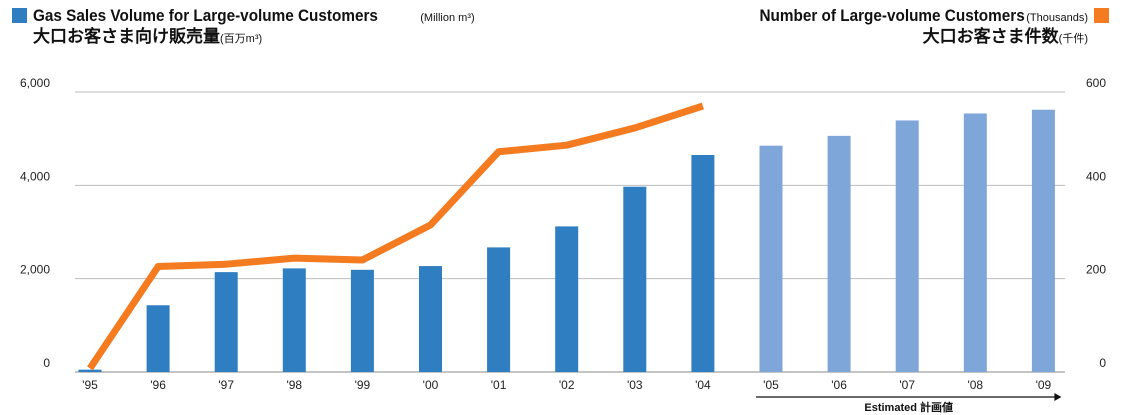 The width and height of the screenshot is (1123, 415). Describe the element at coordinates (1096, 176) in the screenshot. I see `y-right-tick-label: 400` at that location.